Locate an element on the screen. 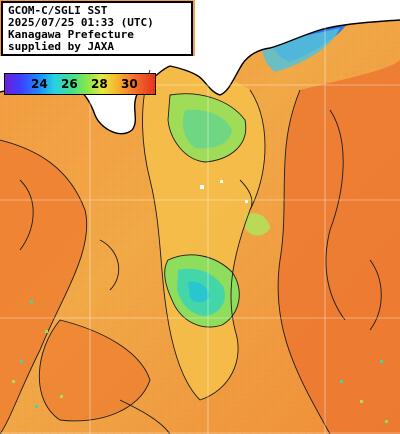  caption-sensor: GCOM-C/SGLI SST is located at coordinates (58, 10).